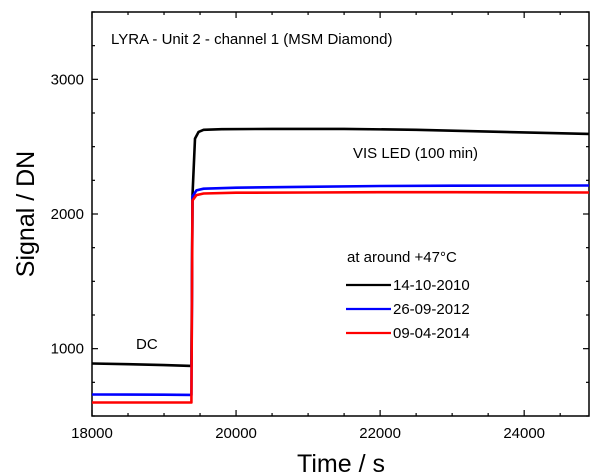 This screenshot has height=476, width=590. What do you see at coordinates (67, 79) in the screenshot?
I see `y-tick-label: 3000` at bounding box center [67, 79].